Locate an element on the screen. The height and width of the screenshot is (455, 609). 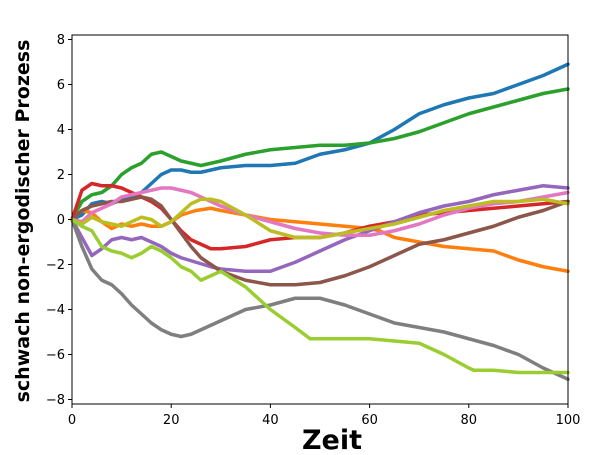
y-tick-label: −4 is located at coordinates (55, 310).